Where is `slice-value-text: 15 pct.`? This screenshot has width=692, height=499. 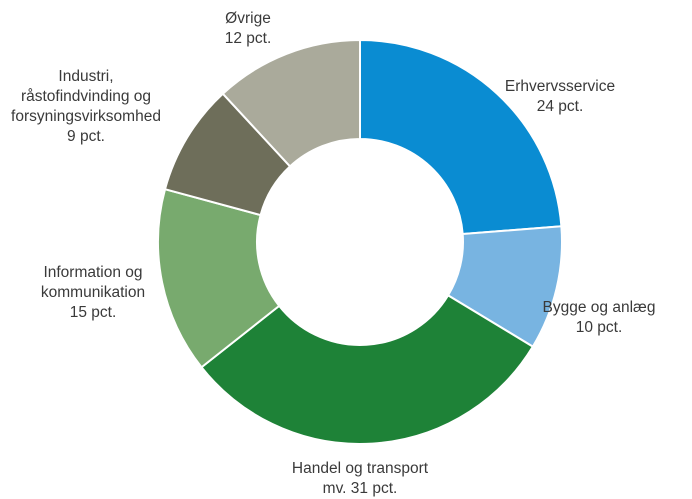
slice-value-text: 15 pct. is located at coordinates (93, 312).